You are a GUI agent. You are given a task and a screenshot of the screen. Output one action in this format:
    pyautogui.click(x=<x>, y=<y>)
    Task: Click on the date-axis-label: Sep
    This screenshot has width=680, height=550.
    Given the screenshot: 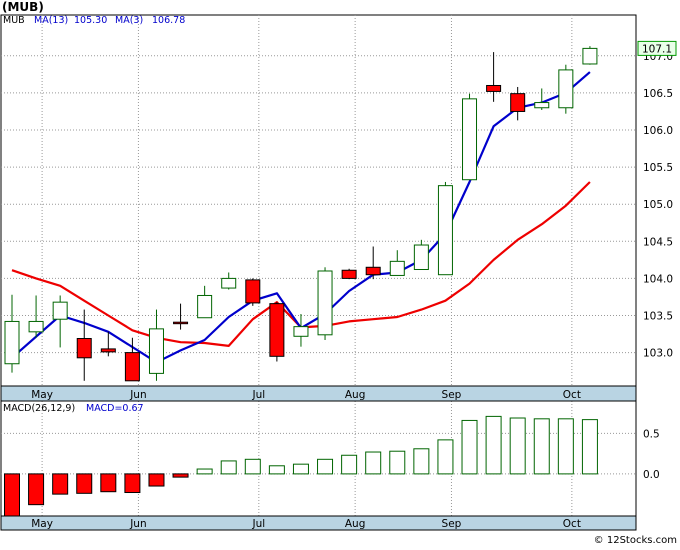 What is the action you would take?
    pyautogui.click(x=452, y=395)
    